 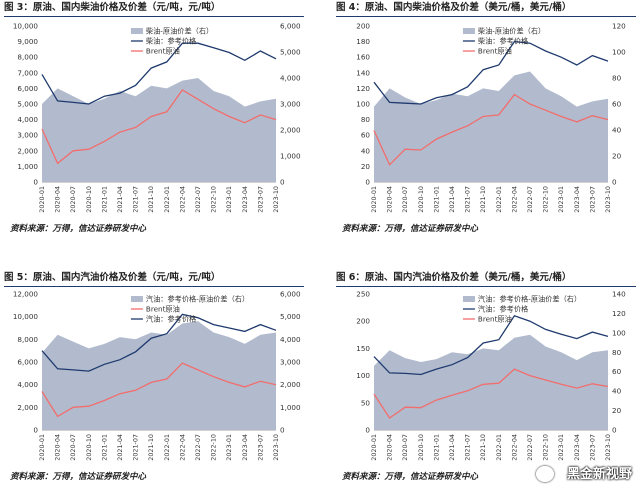 What do you see at coordinates (363, 26) in the screenshot?
I see `left-axis-tick-label: 200` at bounding box center [363, 26].